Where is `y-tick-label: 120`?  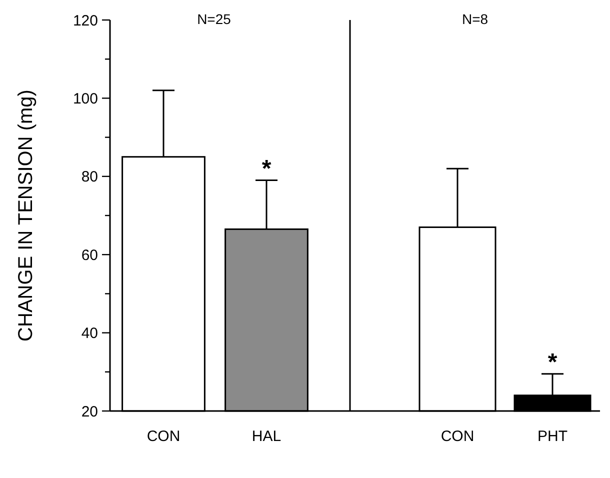 y-tick-label: 120 is located at coordinates (85, 21).